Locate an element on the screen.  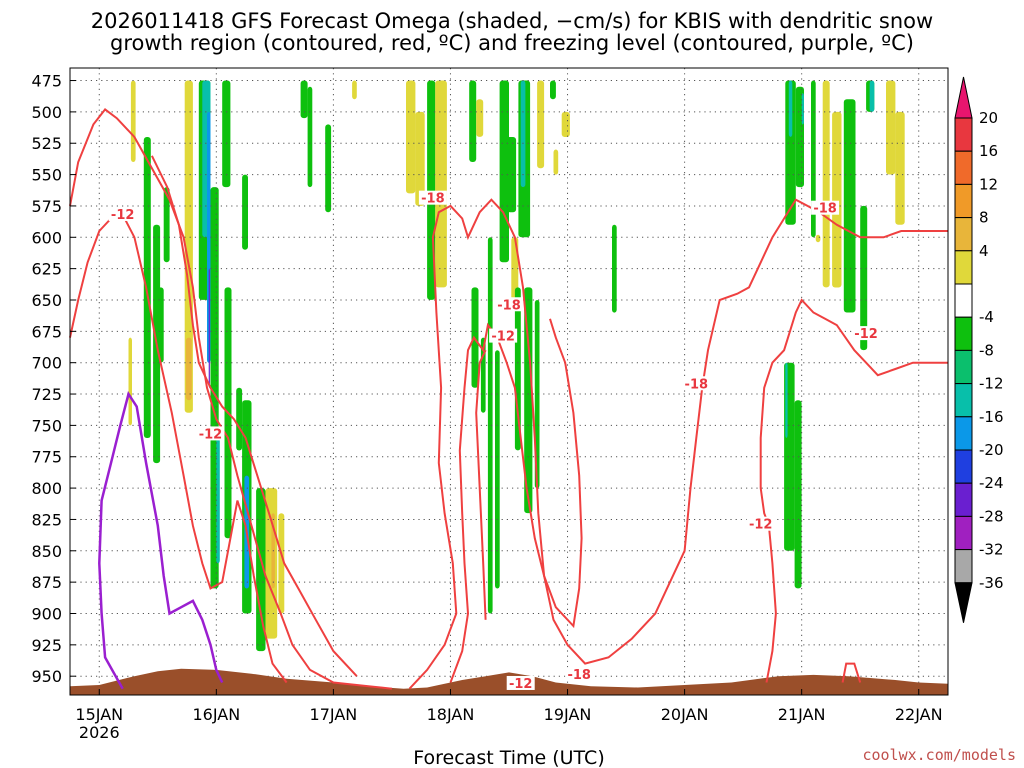
y-tick-label: 675 is located at coordinates (46, 331).